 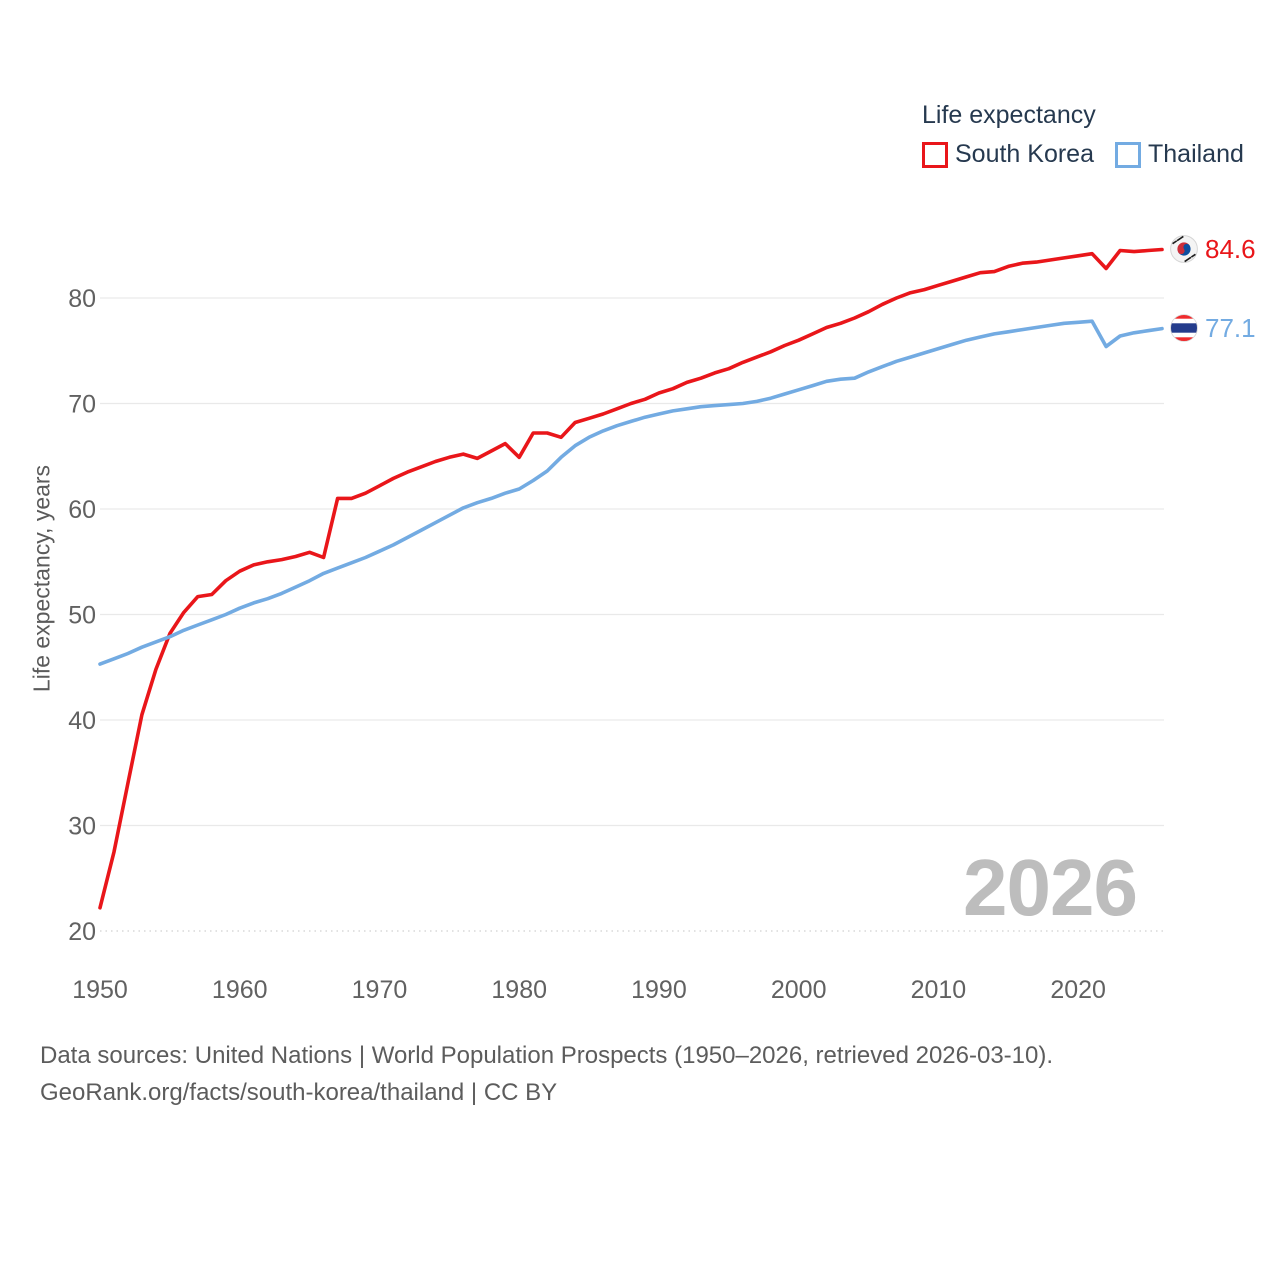 I want to click on legend-items: South Korea Thailand, so click(x=1083, y=154).